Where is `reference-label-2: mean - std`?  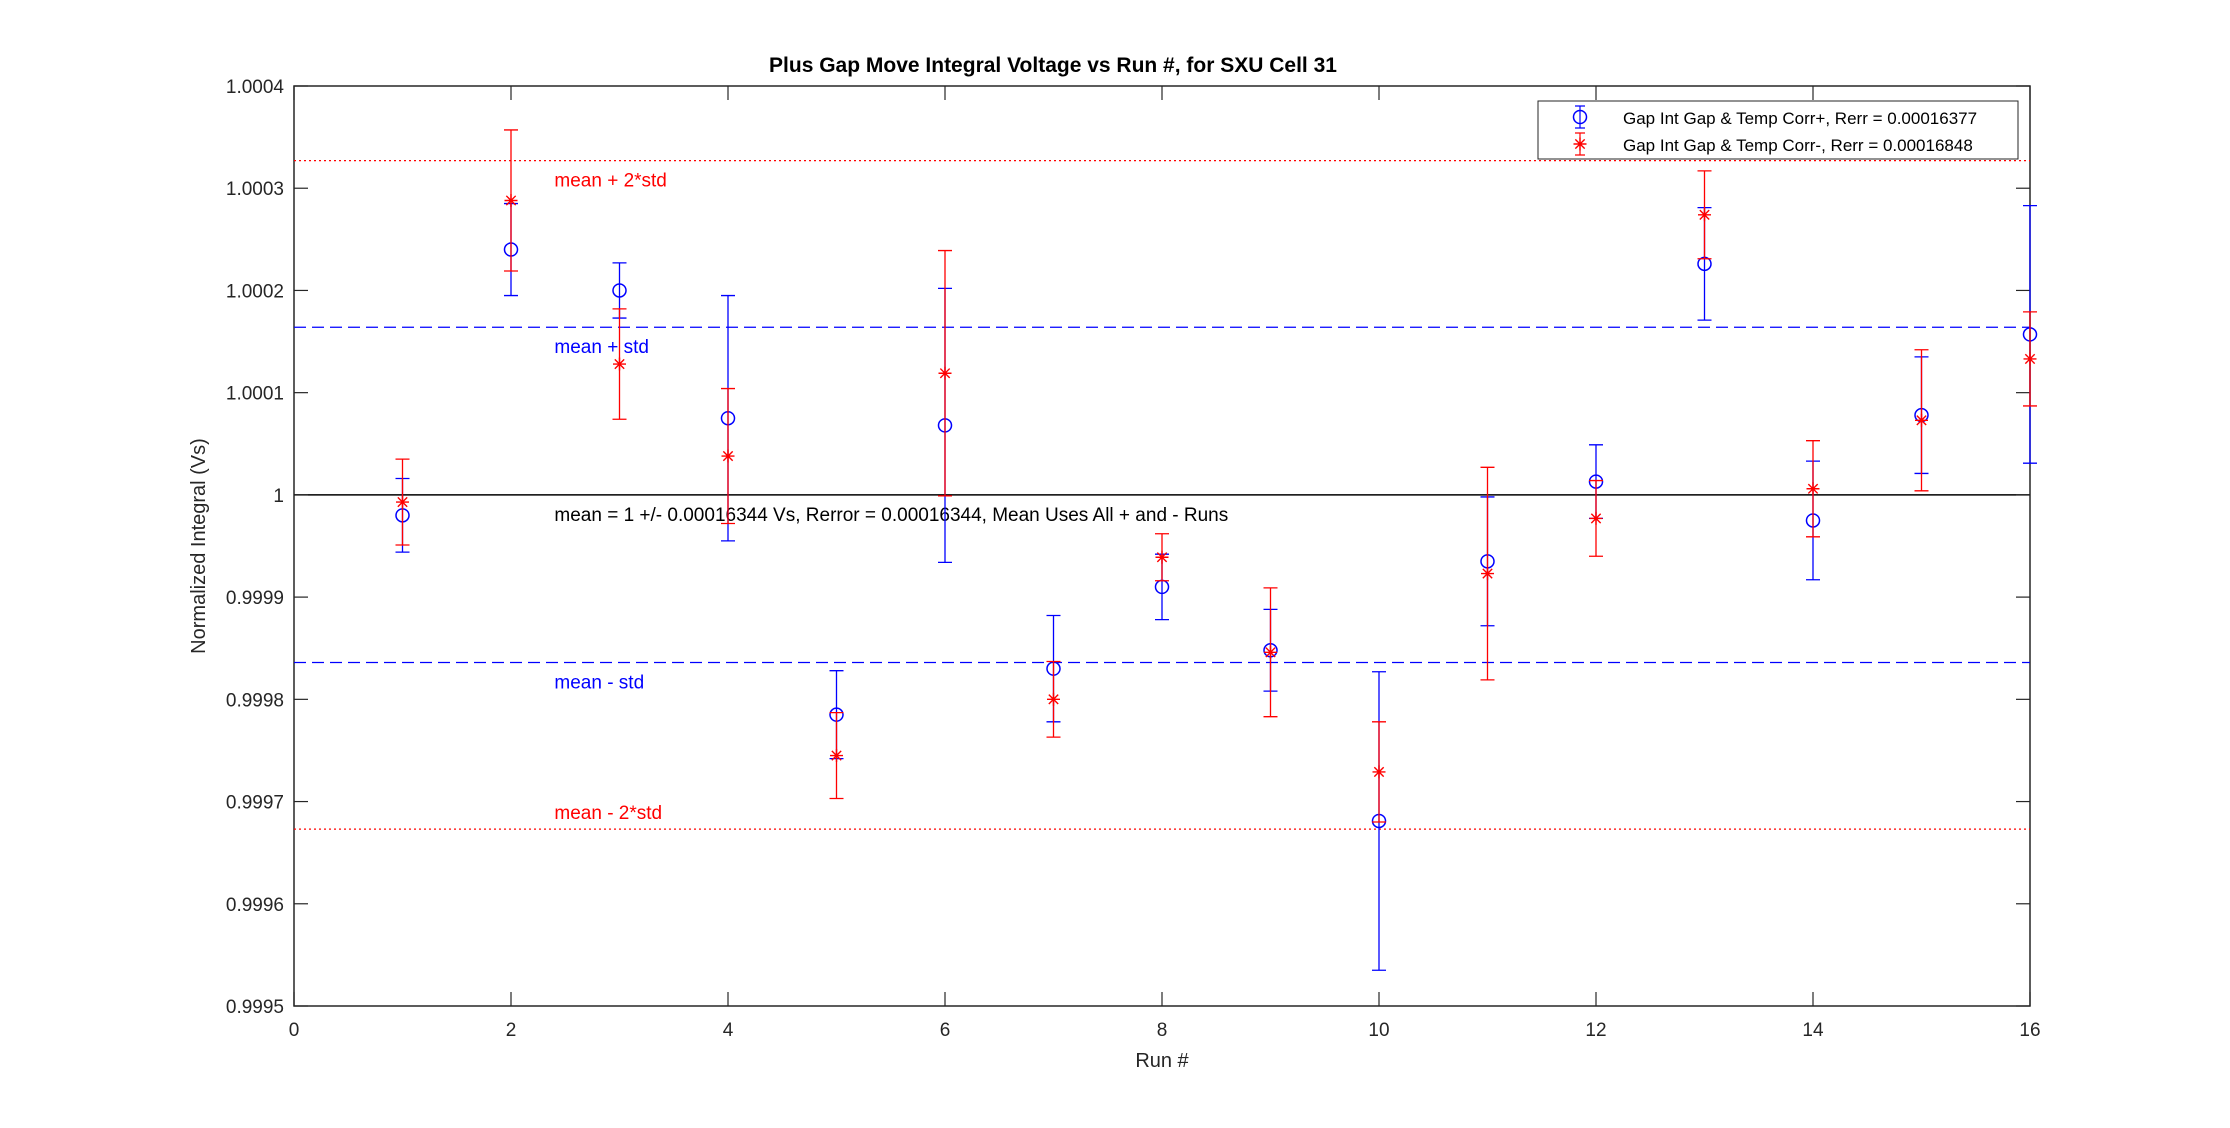
reference-label-2: mean - std is located at coordinates (599, 683).